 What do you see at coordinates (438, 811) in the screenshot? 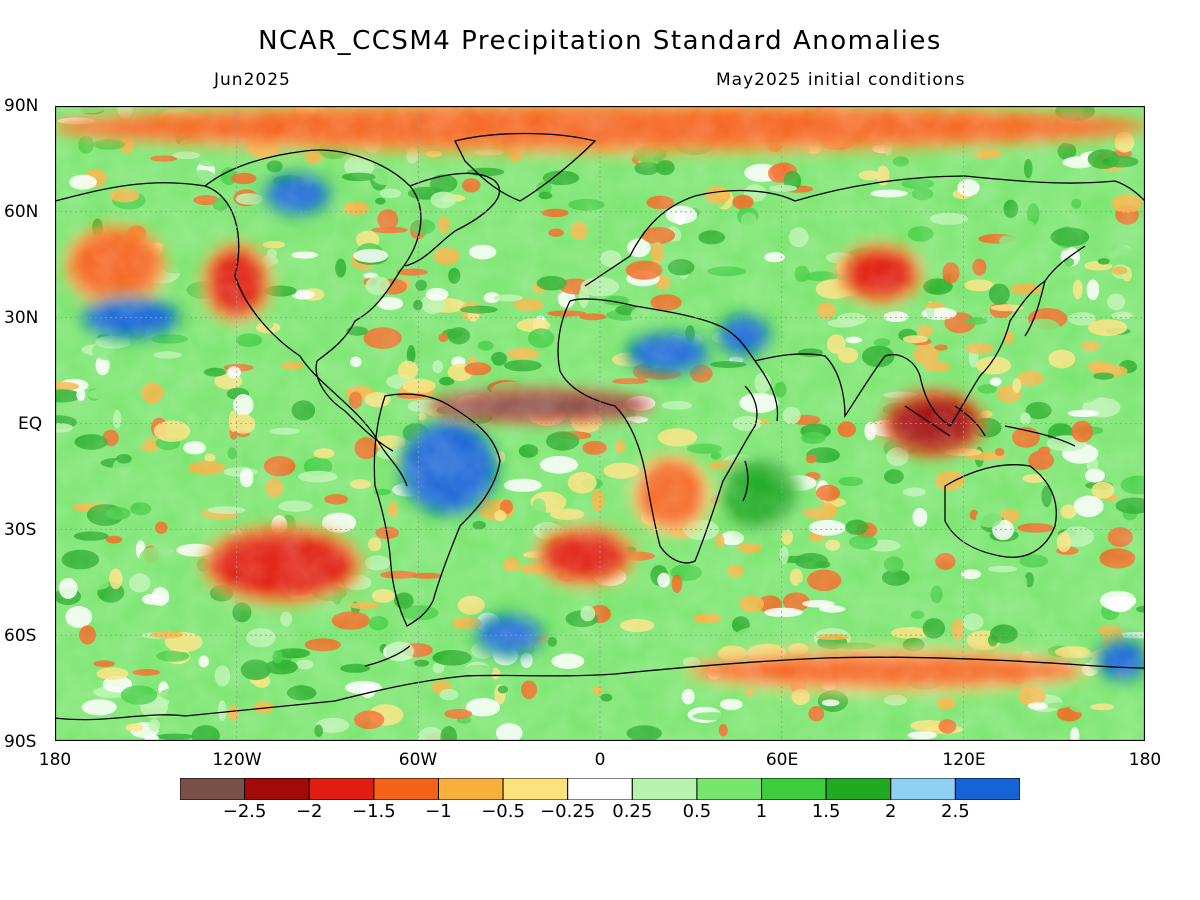
I see `colorbar-label: −1` at bounding box center [438, 811].